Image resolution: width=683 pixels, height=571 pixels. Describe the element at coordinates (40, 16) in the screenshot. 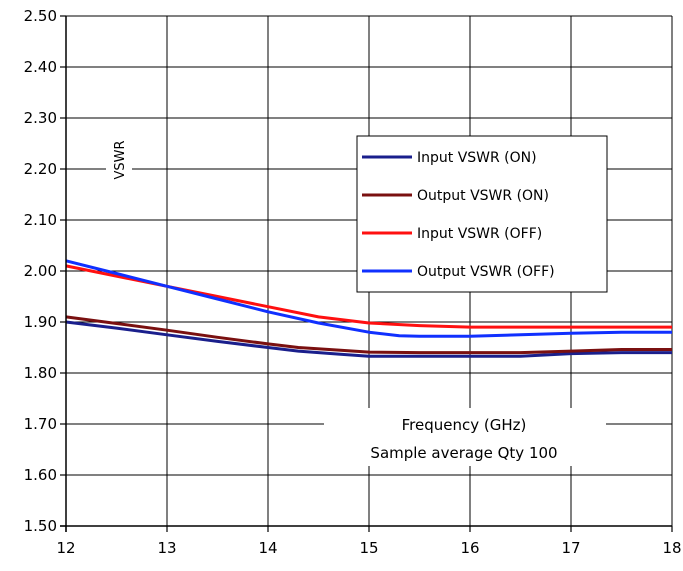

I see `y-tick-label: 2.50` at that location.